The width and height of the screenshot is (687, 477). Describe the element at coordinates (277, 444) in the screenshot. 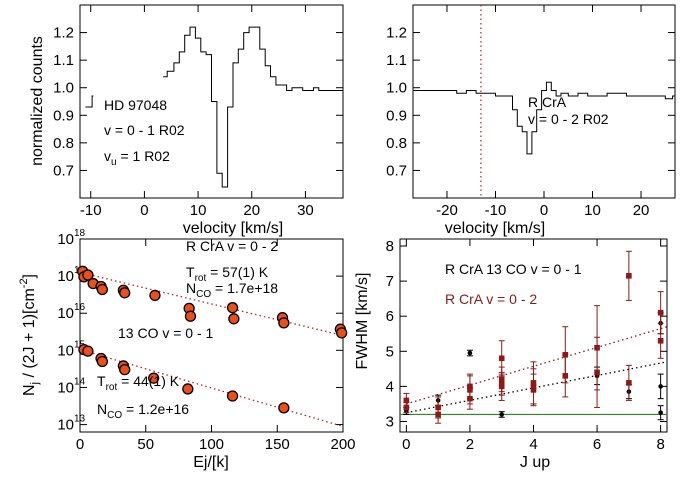

I see `x-tick-label: 150` at that location.